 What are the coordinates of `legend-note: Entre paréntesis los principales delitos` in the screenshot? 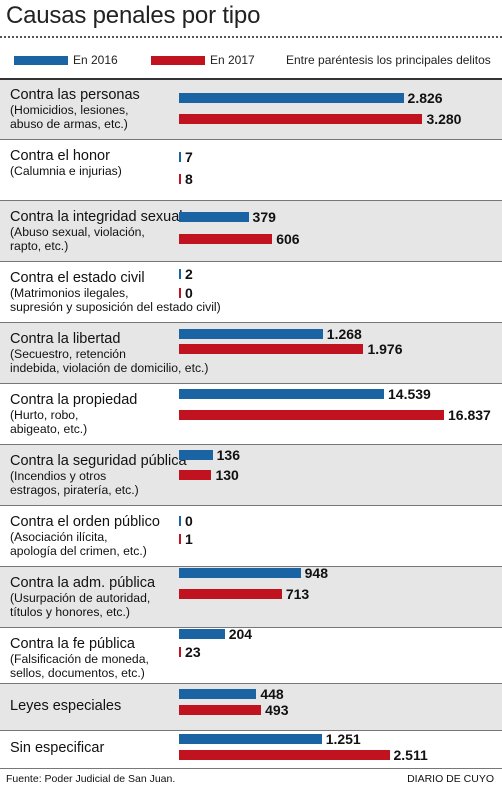 It's located at (388, 60).